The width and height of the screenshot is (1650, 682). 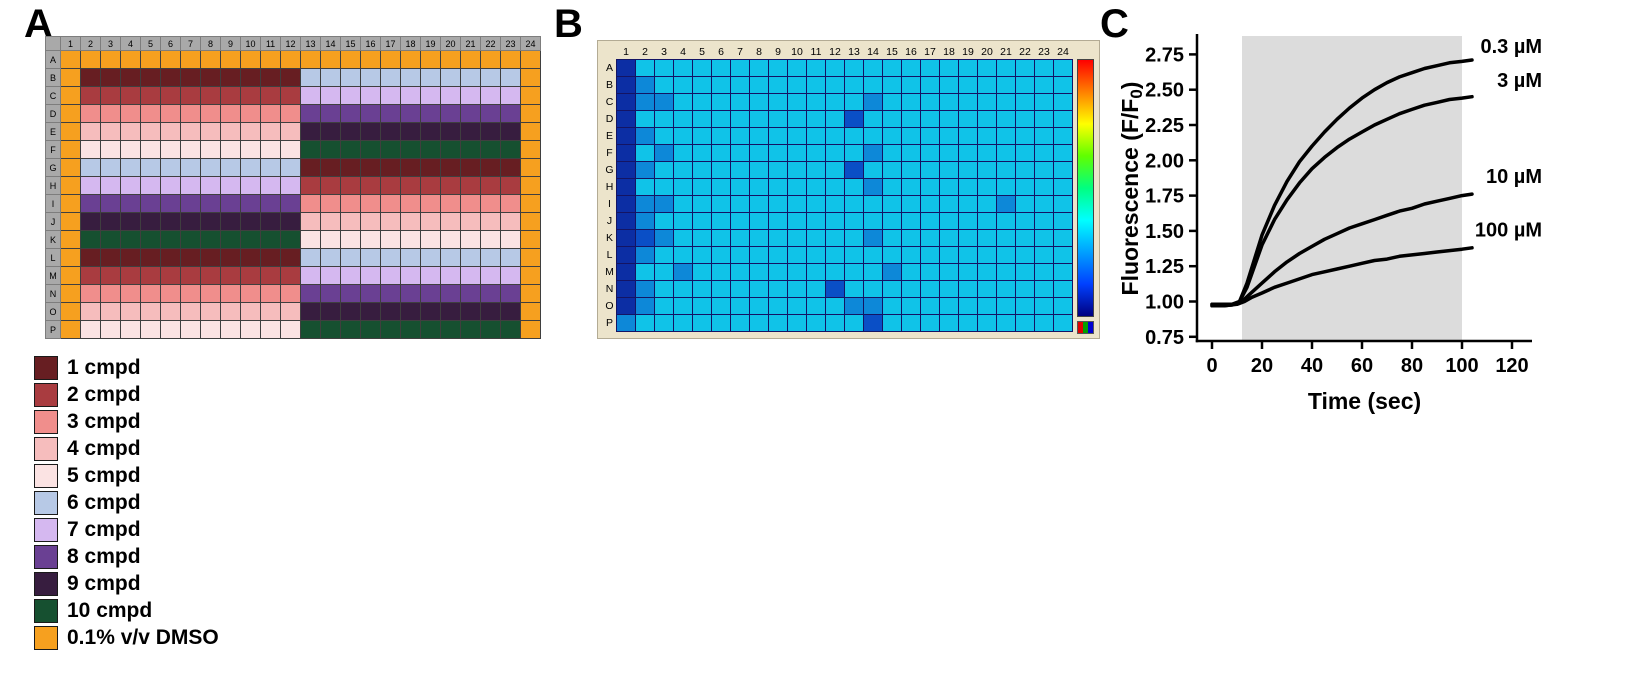 What do you see at coordinates (838, 102) in the screenshot?
I see `plate-row: C` at bounding box center [838, 102].